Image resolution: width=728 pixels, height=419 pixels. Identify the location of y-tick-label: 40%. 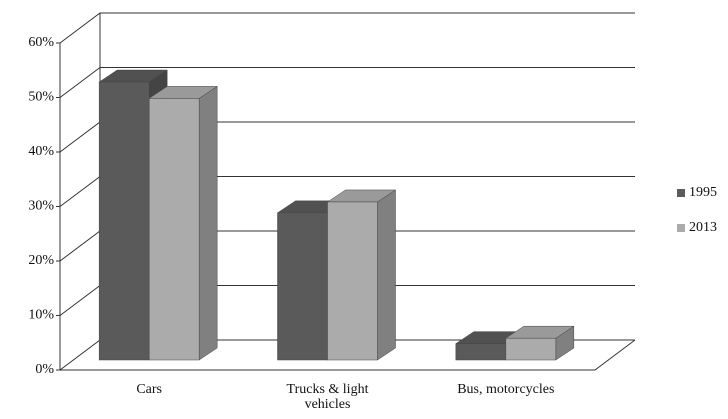
(41, 151).